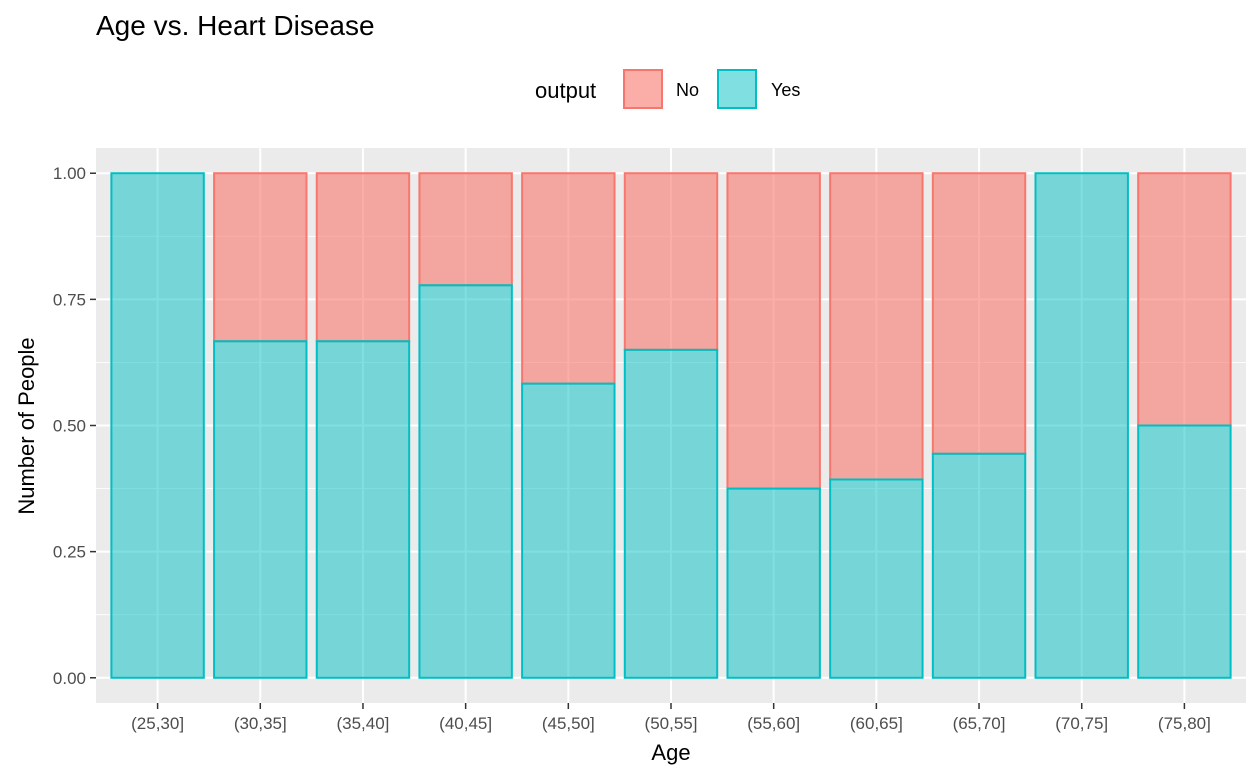 The image size is (1259, 778). What do you see at coordinates (773, 723) in the screenshot?
I see `x-tick-label: (55,60]` at bounding box center [773, 723].